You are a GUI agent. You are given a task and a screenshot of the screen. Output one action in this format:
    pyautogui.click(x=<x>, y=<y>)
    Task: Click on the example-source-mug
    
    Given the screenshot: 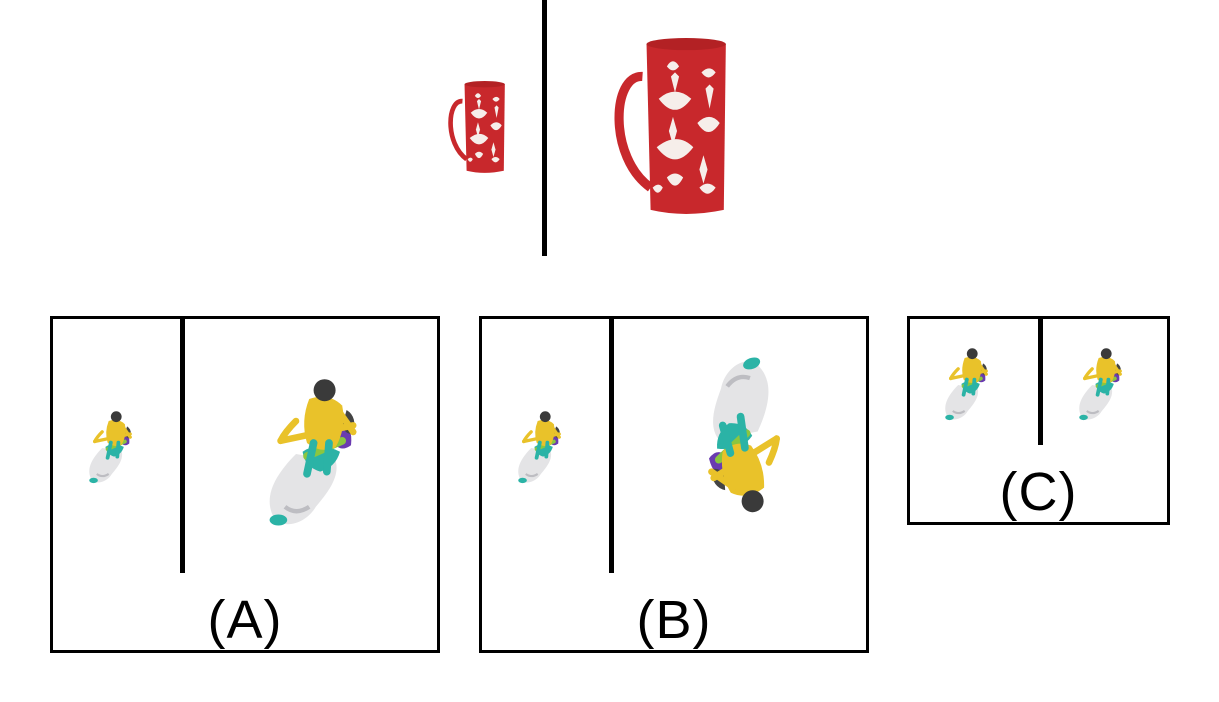 What is the action you would take?
    pyautogui.click(x=479, y=127)
    